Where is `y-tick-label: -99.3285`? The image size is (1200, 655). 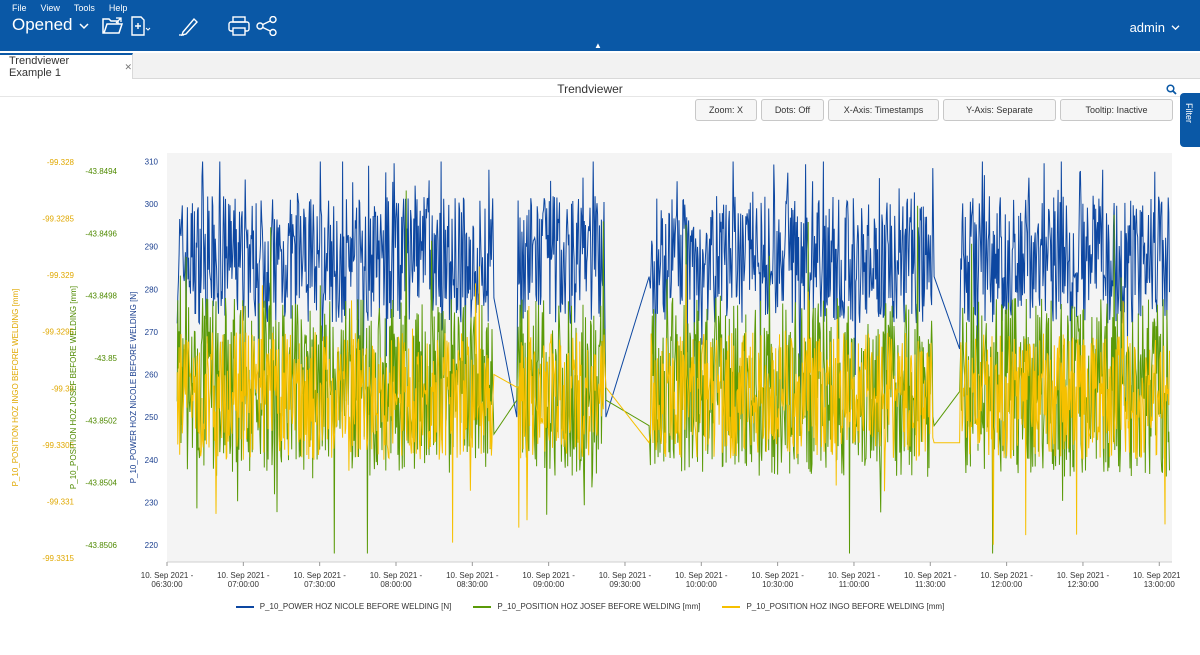
y-tick-label: -99.3285 is located at coordinates (58, 219).